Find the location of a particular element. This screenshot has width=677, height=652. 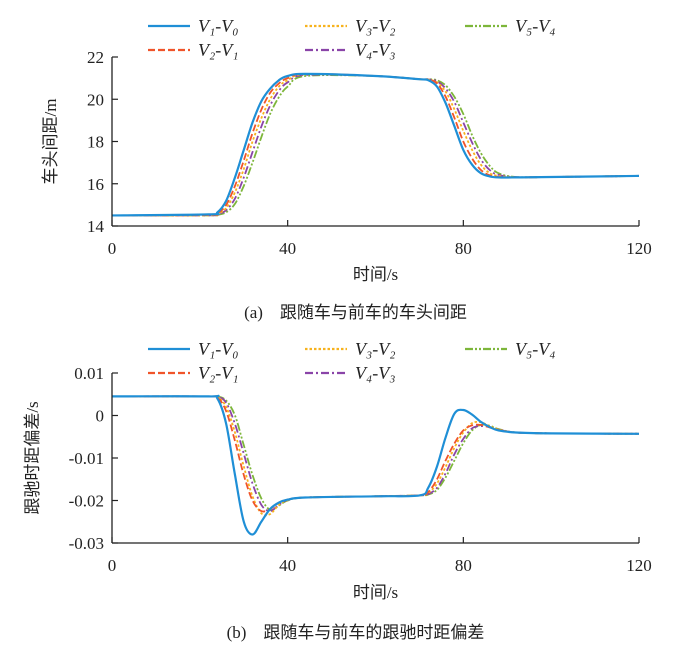

y-tick-label: -0.03 is located at coordinates (86, 543).